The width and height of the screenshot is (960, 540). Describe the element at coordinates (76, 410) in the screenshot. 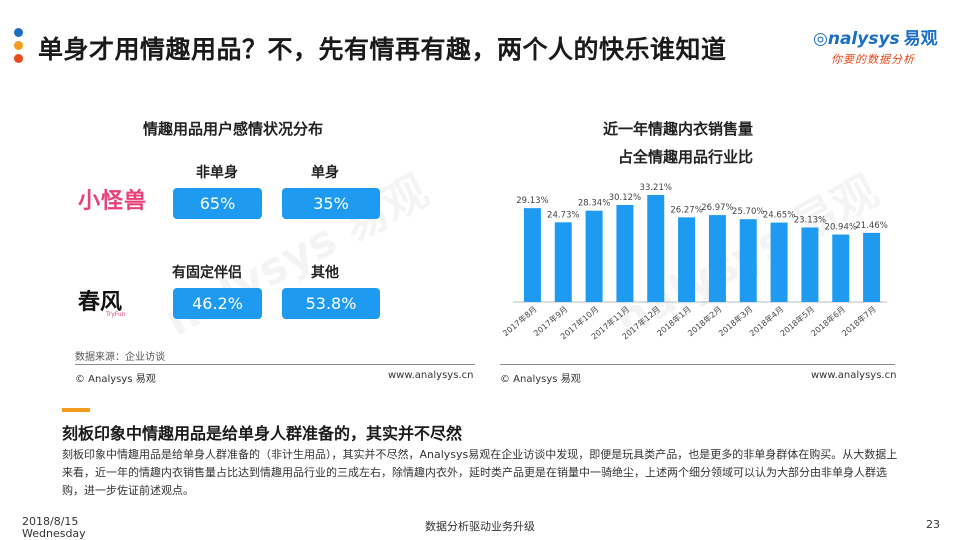

I see `section-accent-bar` at that location.